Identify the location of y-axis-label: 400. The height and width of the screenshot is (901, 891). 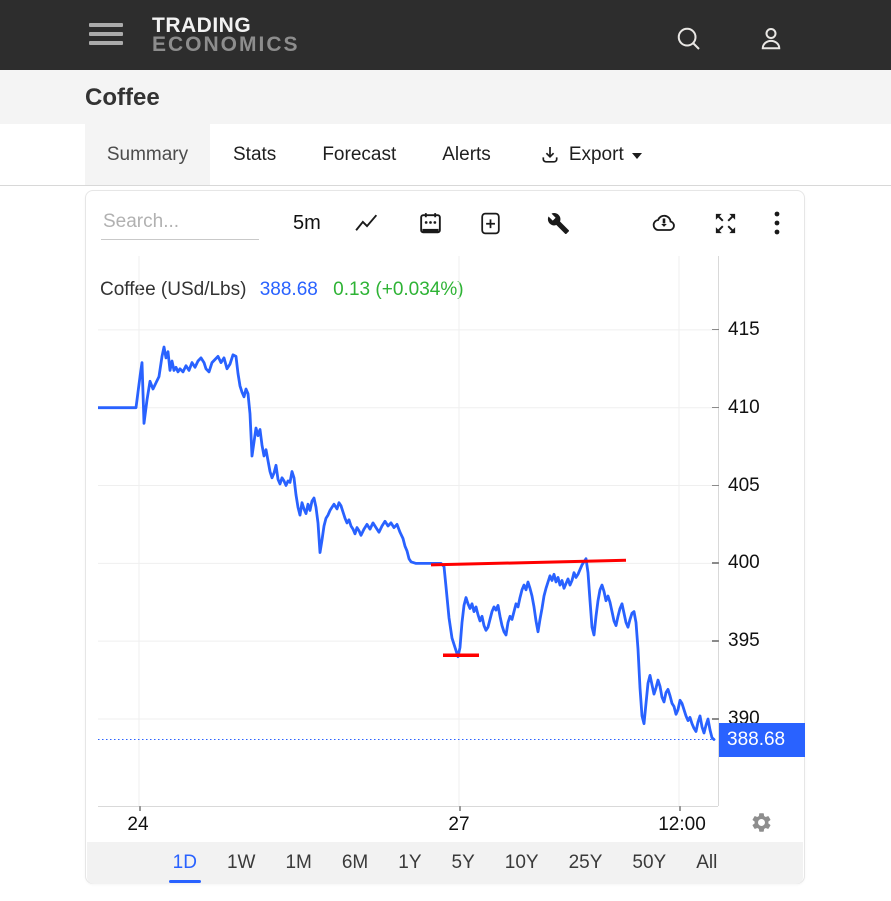
(744, 563).